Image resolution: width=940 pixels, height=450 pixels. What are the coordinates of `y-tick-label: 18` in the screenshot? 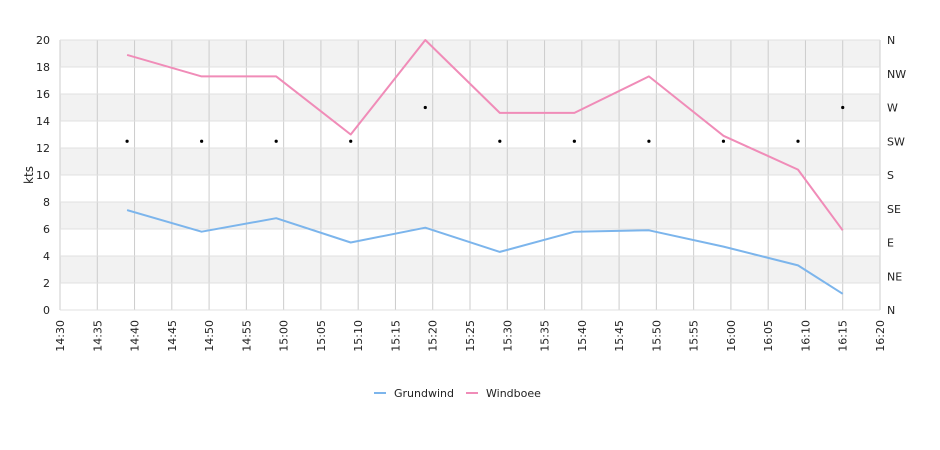 It's located at (43, 67).